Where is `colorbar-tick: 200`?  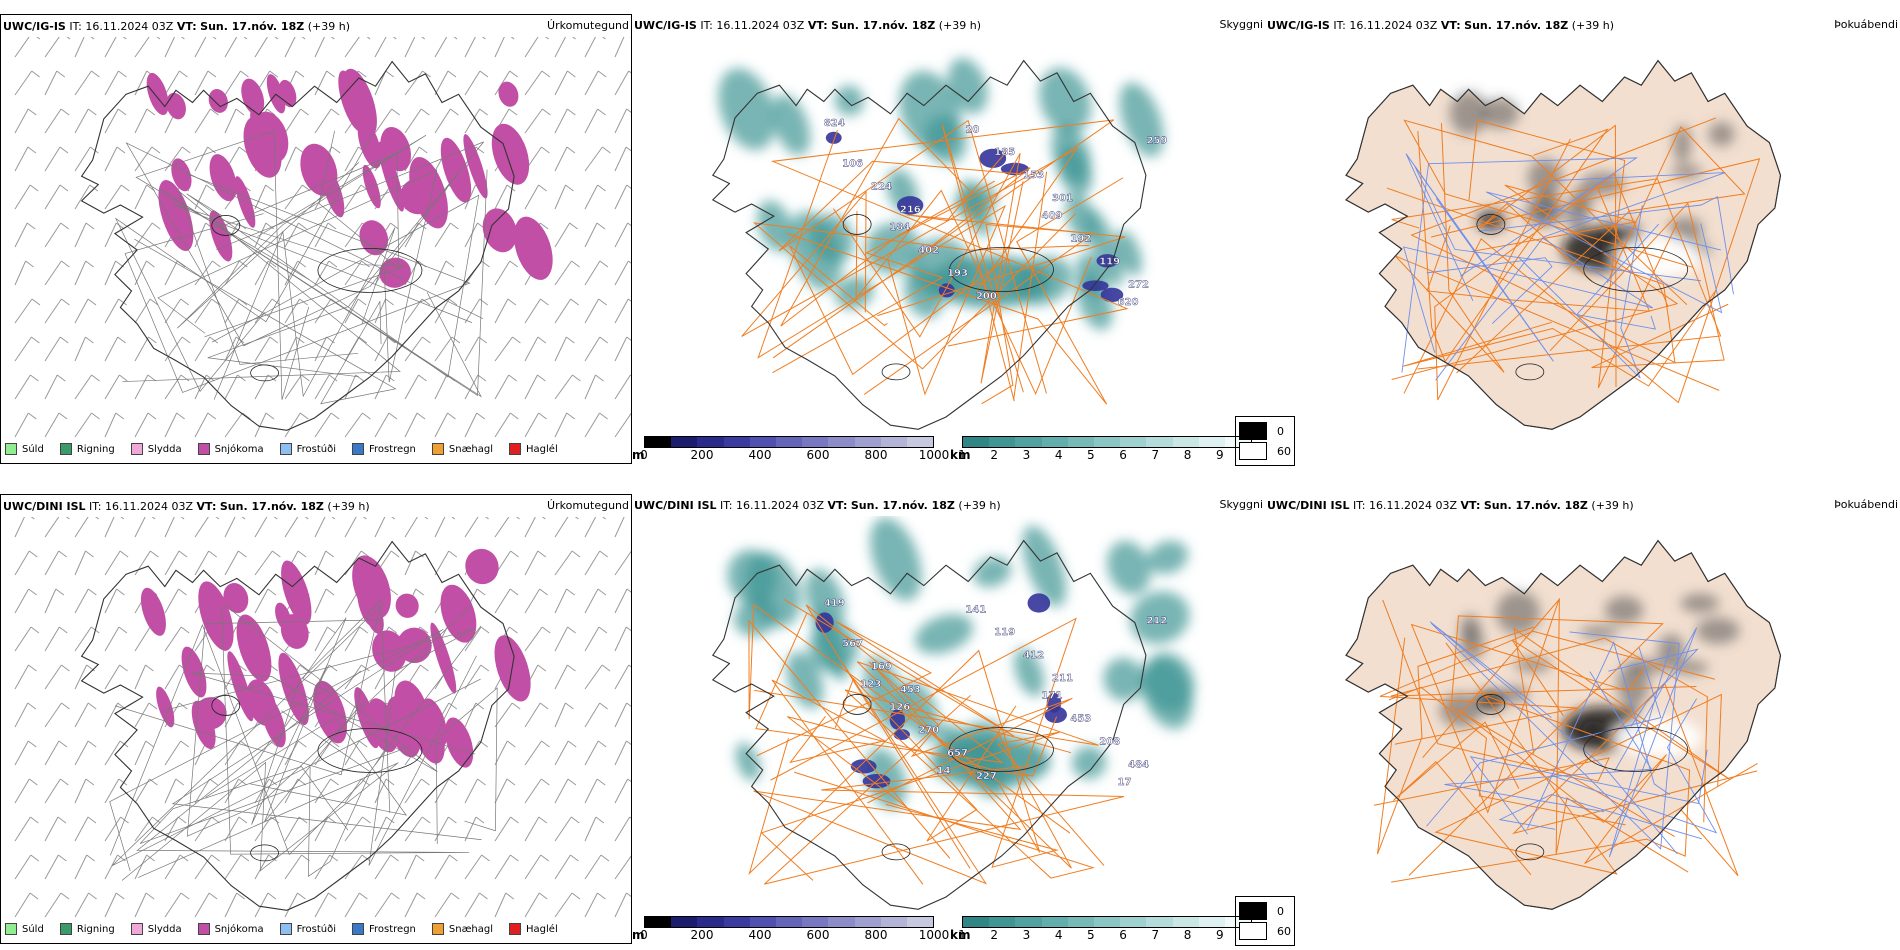 colorbar-tick: 200 is located at coordinates (702, 935).